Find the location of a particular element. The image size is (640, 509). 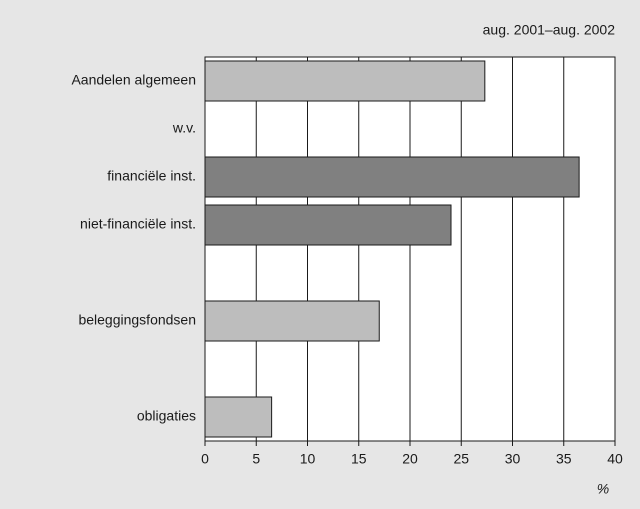

x-tick-label: 0 is located at coordinates (205, 459).